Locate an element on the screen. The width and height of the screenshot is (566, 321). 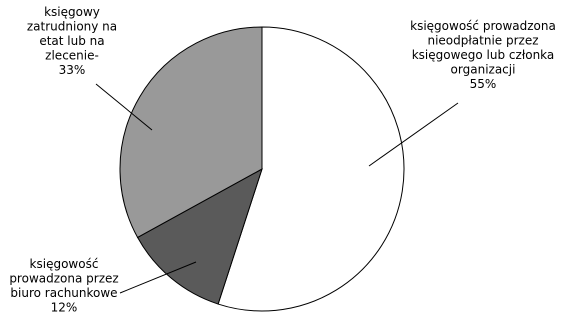
slice-percent-label: 12% is located at coordinates (64, 308).